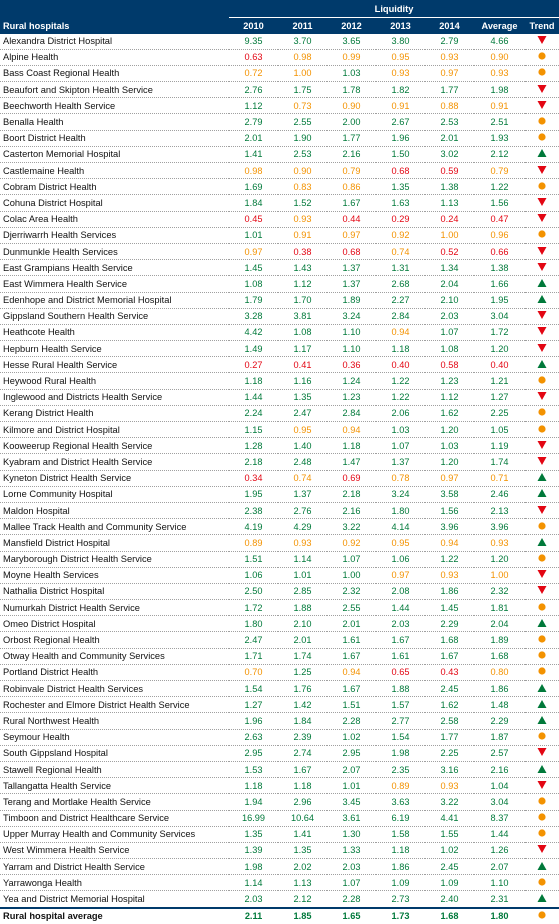  What do you see at coordinates (114, 381) in the screenshot?
I see `hospital-name: Heywood Rural Health` at bounding box center [114, 381].